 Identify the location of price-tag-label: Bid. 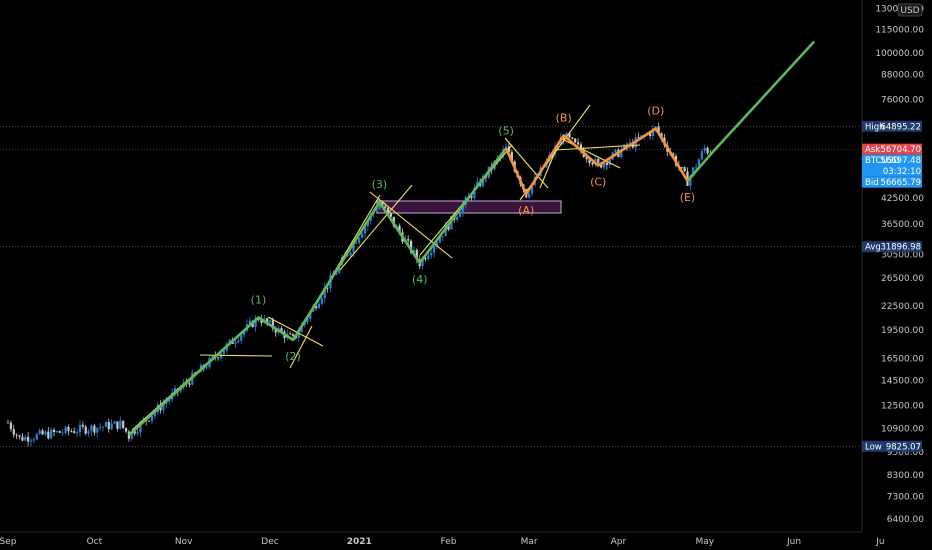
(872, 183).